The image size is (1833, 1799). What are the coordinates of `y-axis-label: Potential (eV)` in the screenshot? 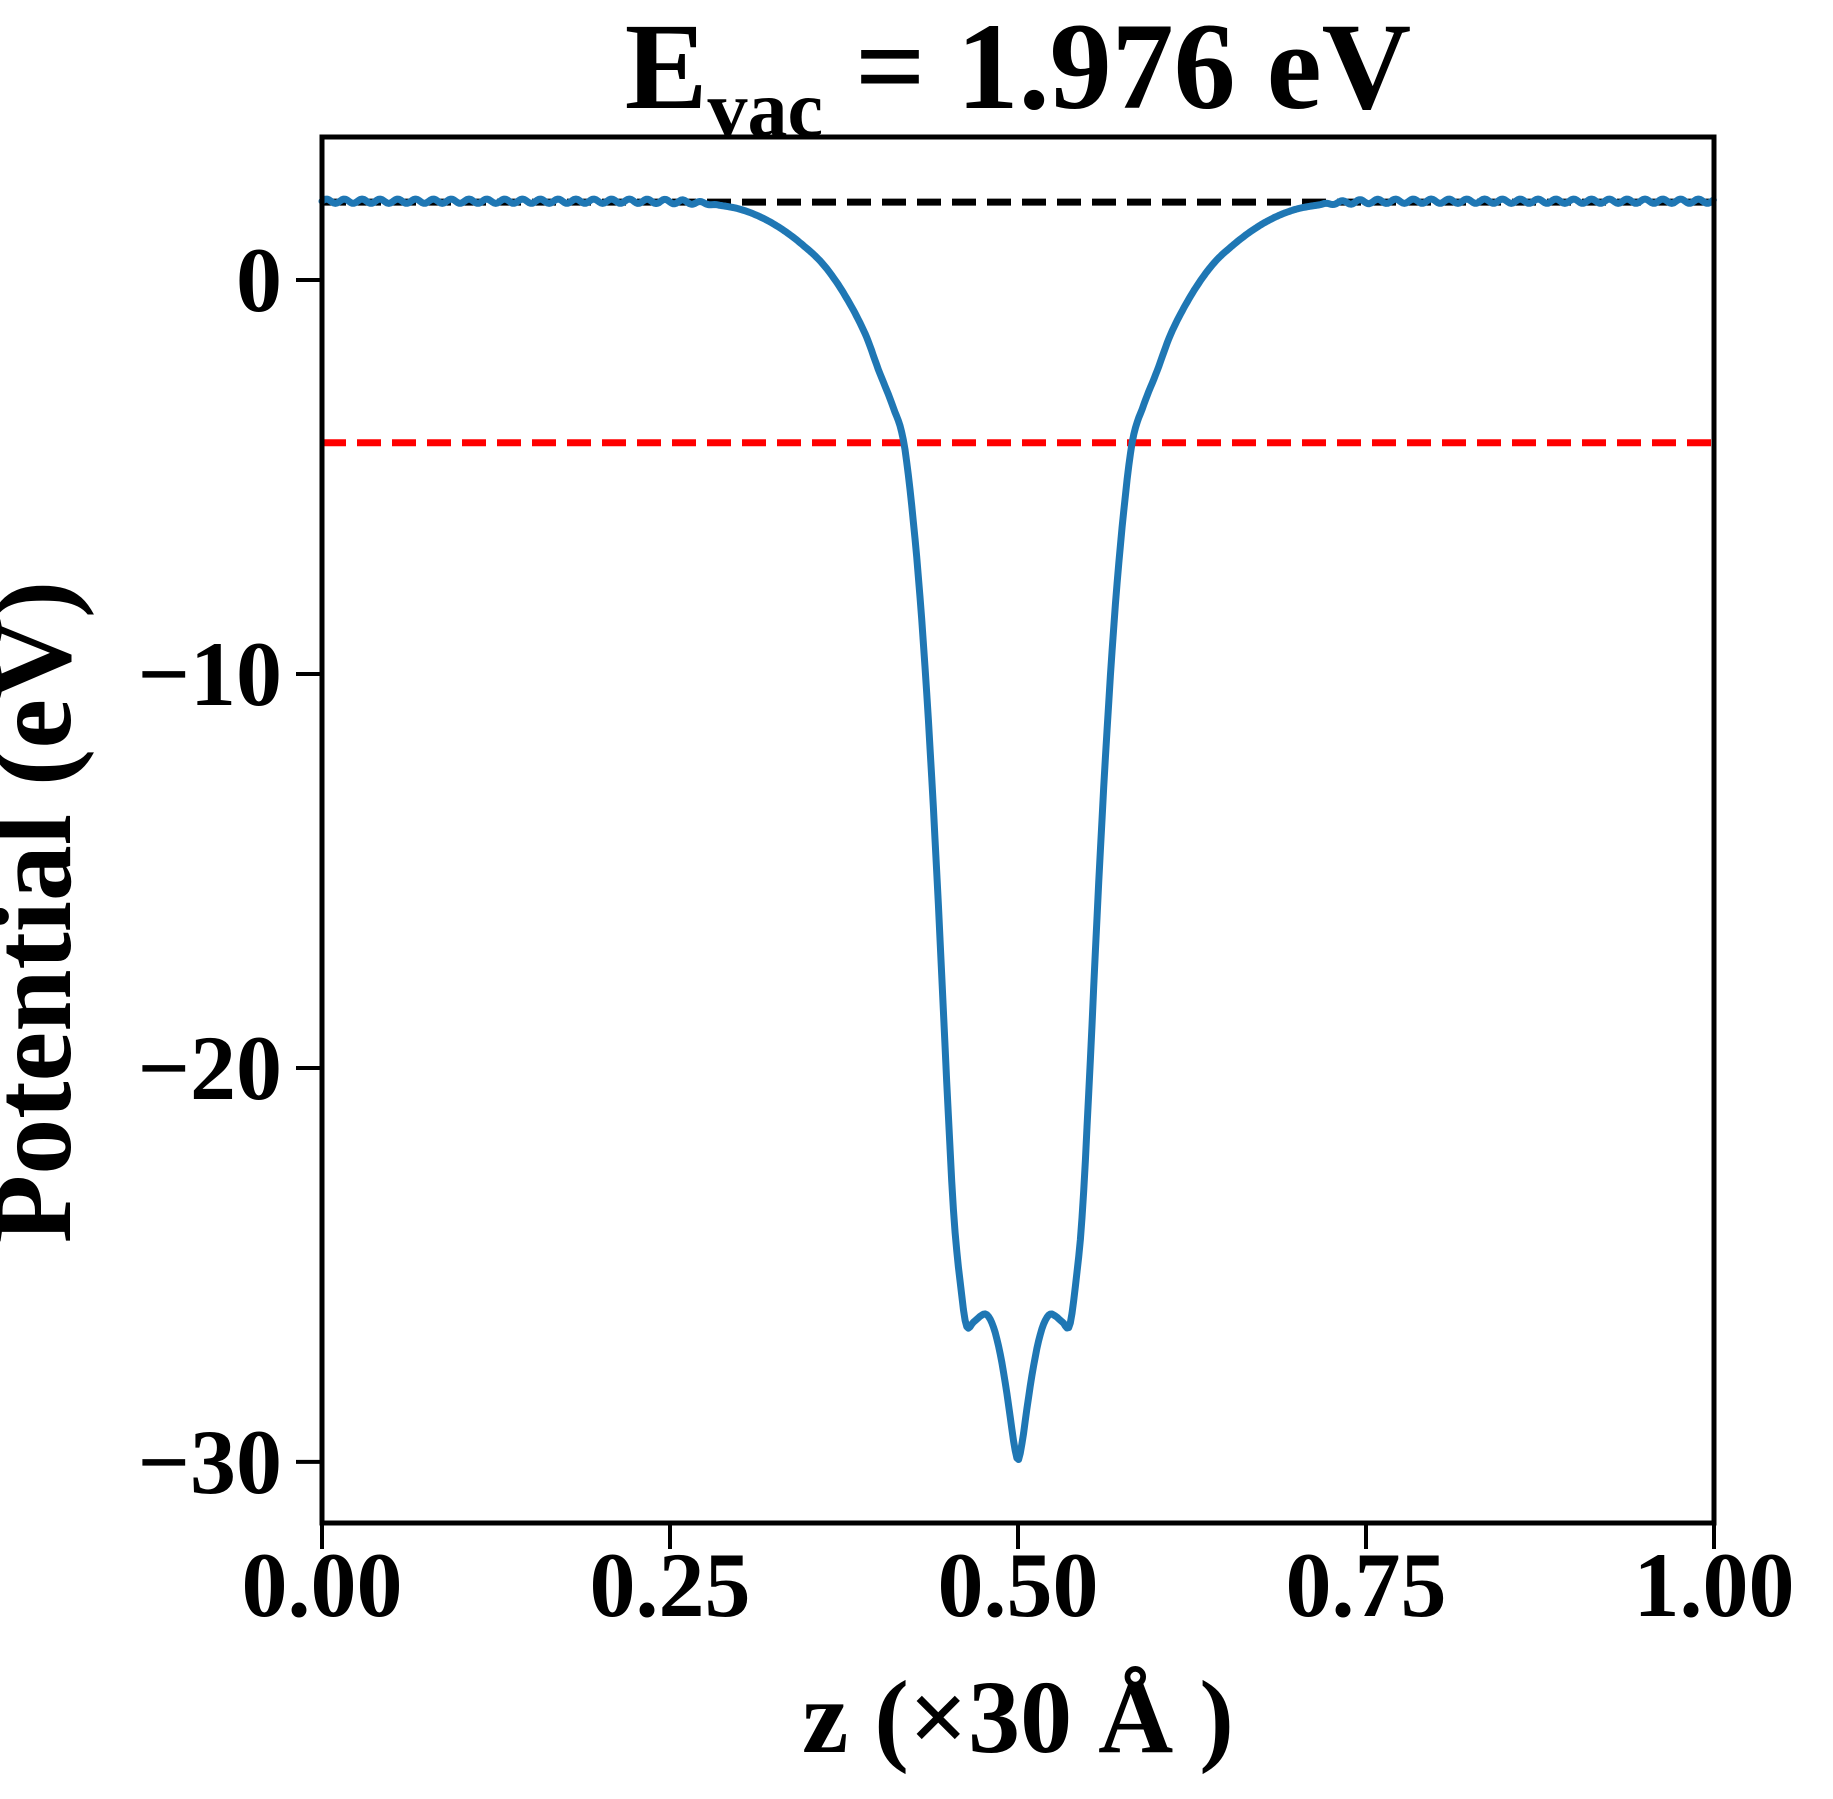 It's located at (47, 912).